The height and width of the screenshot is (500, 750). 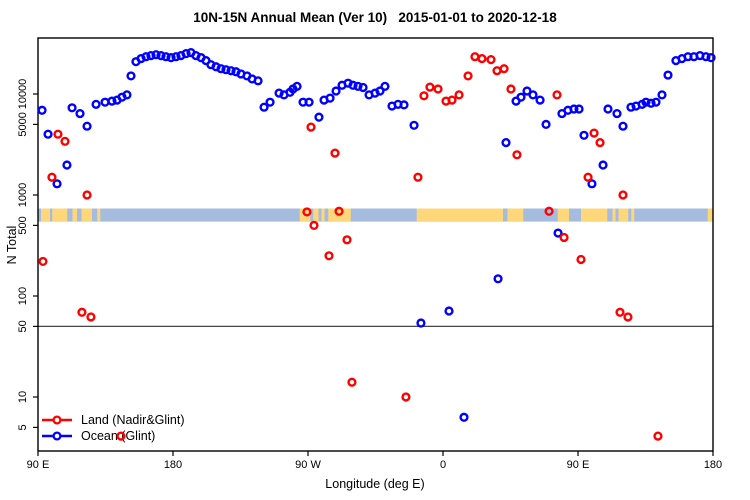 What do you see at coordinates (57, 436) in the screenshot?
I see `ocean-series-swatch-icon` at bounding box center [57, 436].